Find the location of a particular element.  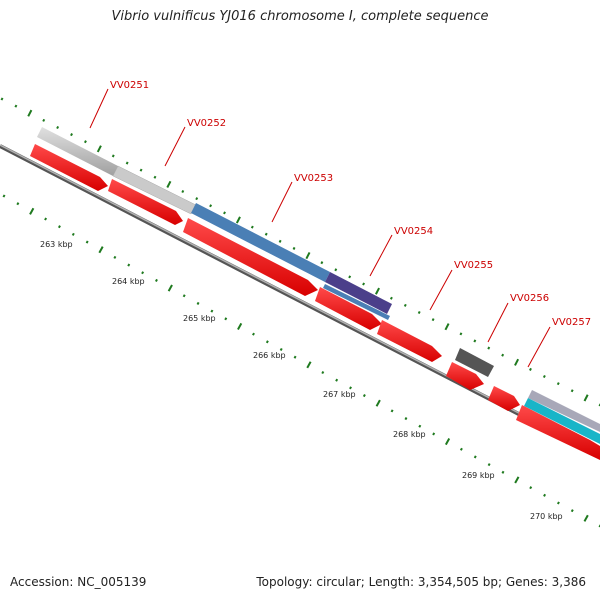

gene-arrow-vv0255 is located at coordinates (409, 341).